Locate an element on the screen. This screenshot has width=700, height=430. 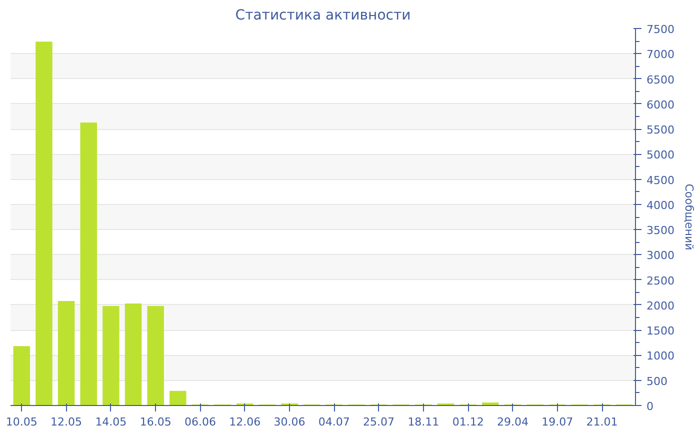
y-tick-label: 3500 is located at coordinates (660, 231).